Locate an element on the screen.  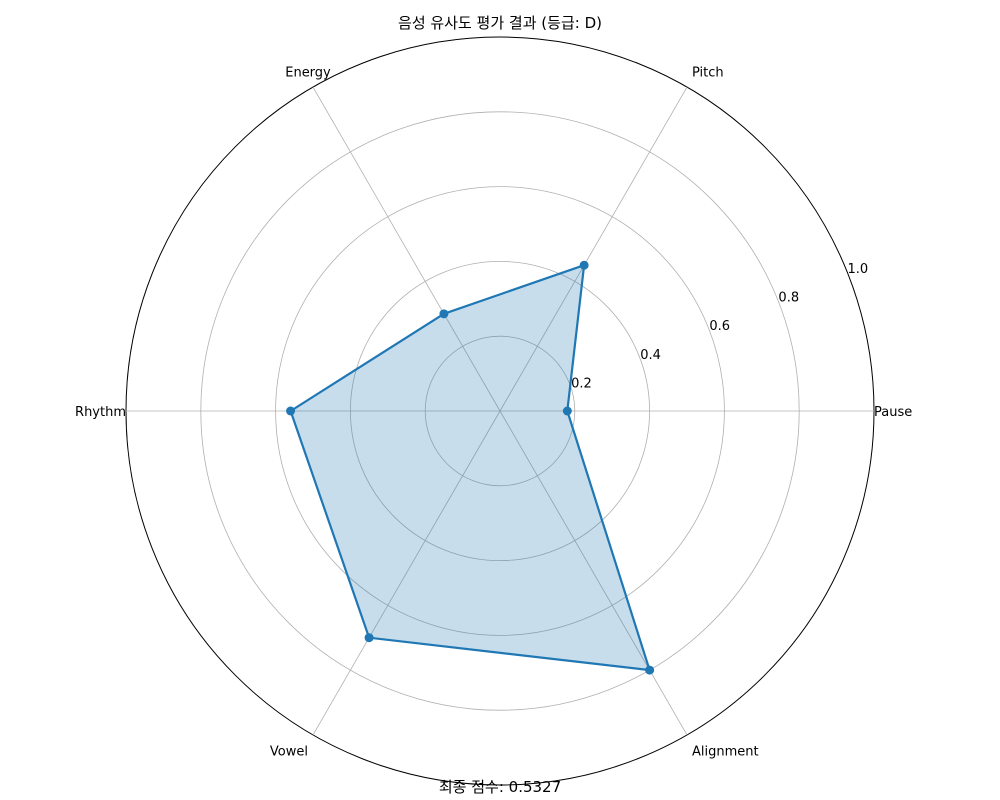
data-point-pause is located at coordinates (567, 411).